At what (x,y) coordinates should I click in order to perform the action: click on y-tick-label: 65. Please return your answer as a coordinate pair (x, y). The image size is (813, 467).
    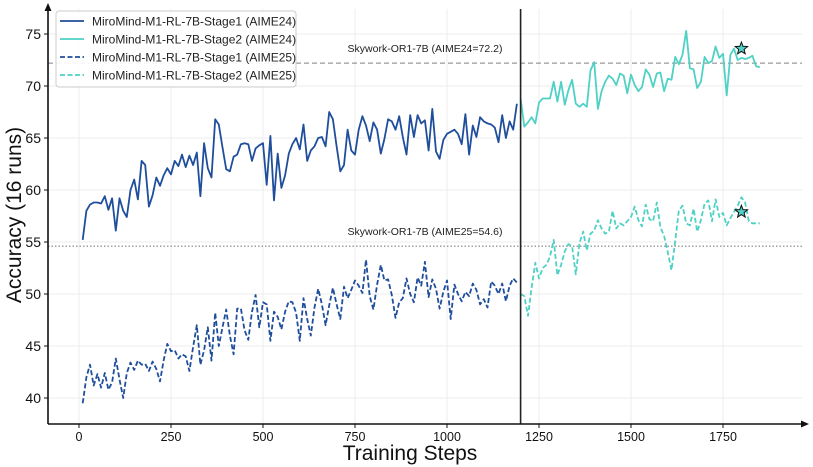
    Looking at the image, I should click on (33, 138).